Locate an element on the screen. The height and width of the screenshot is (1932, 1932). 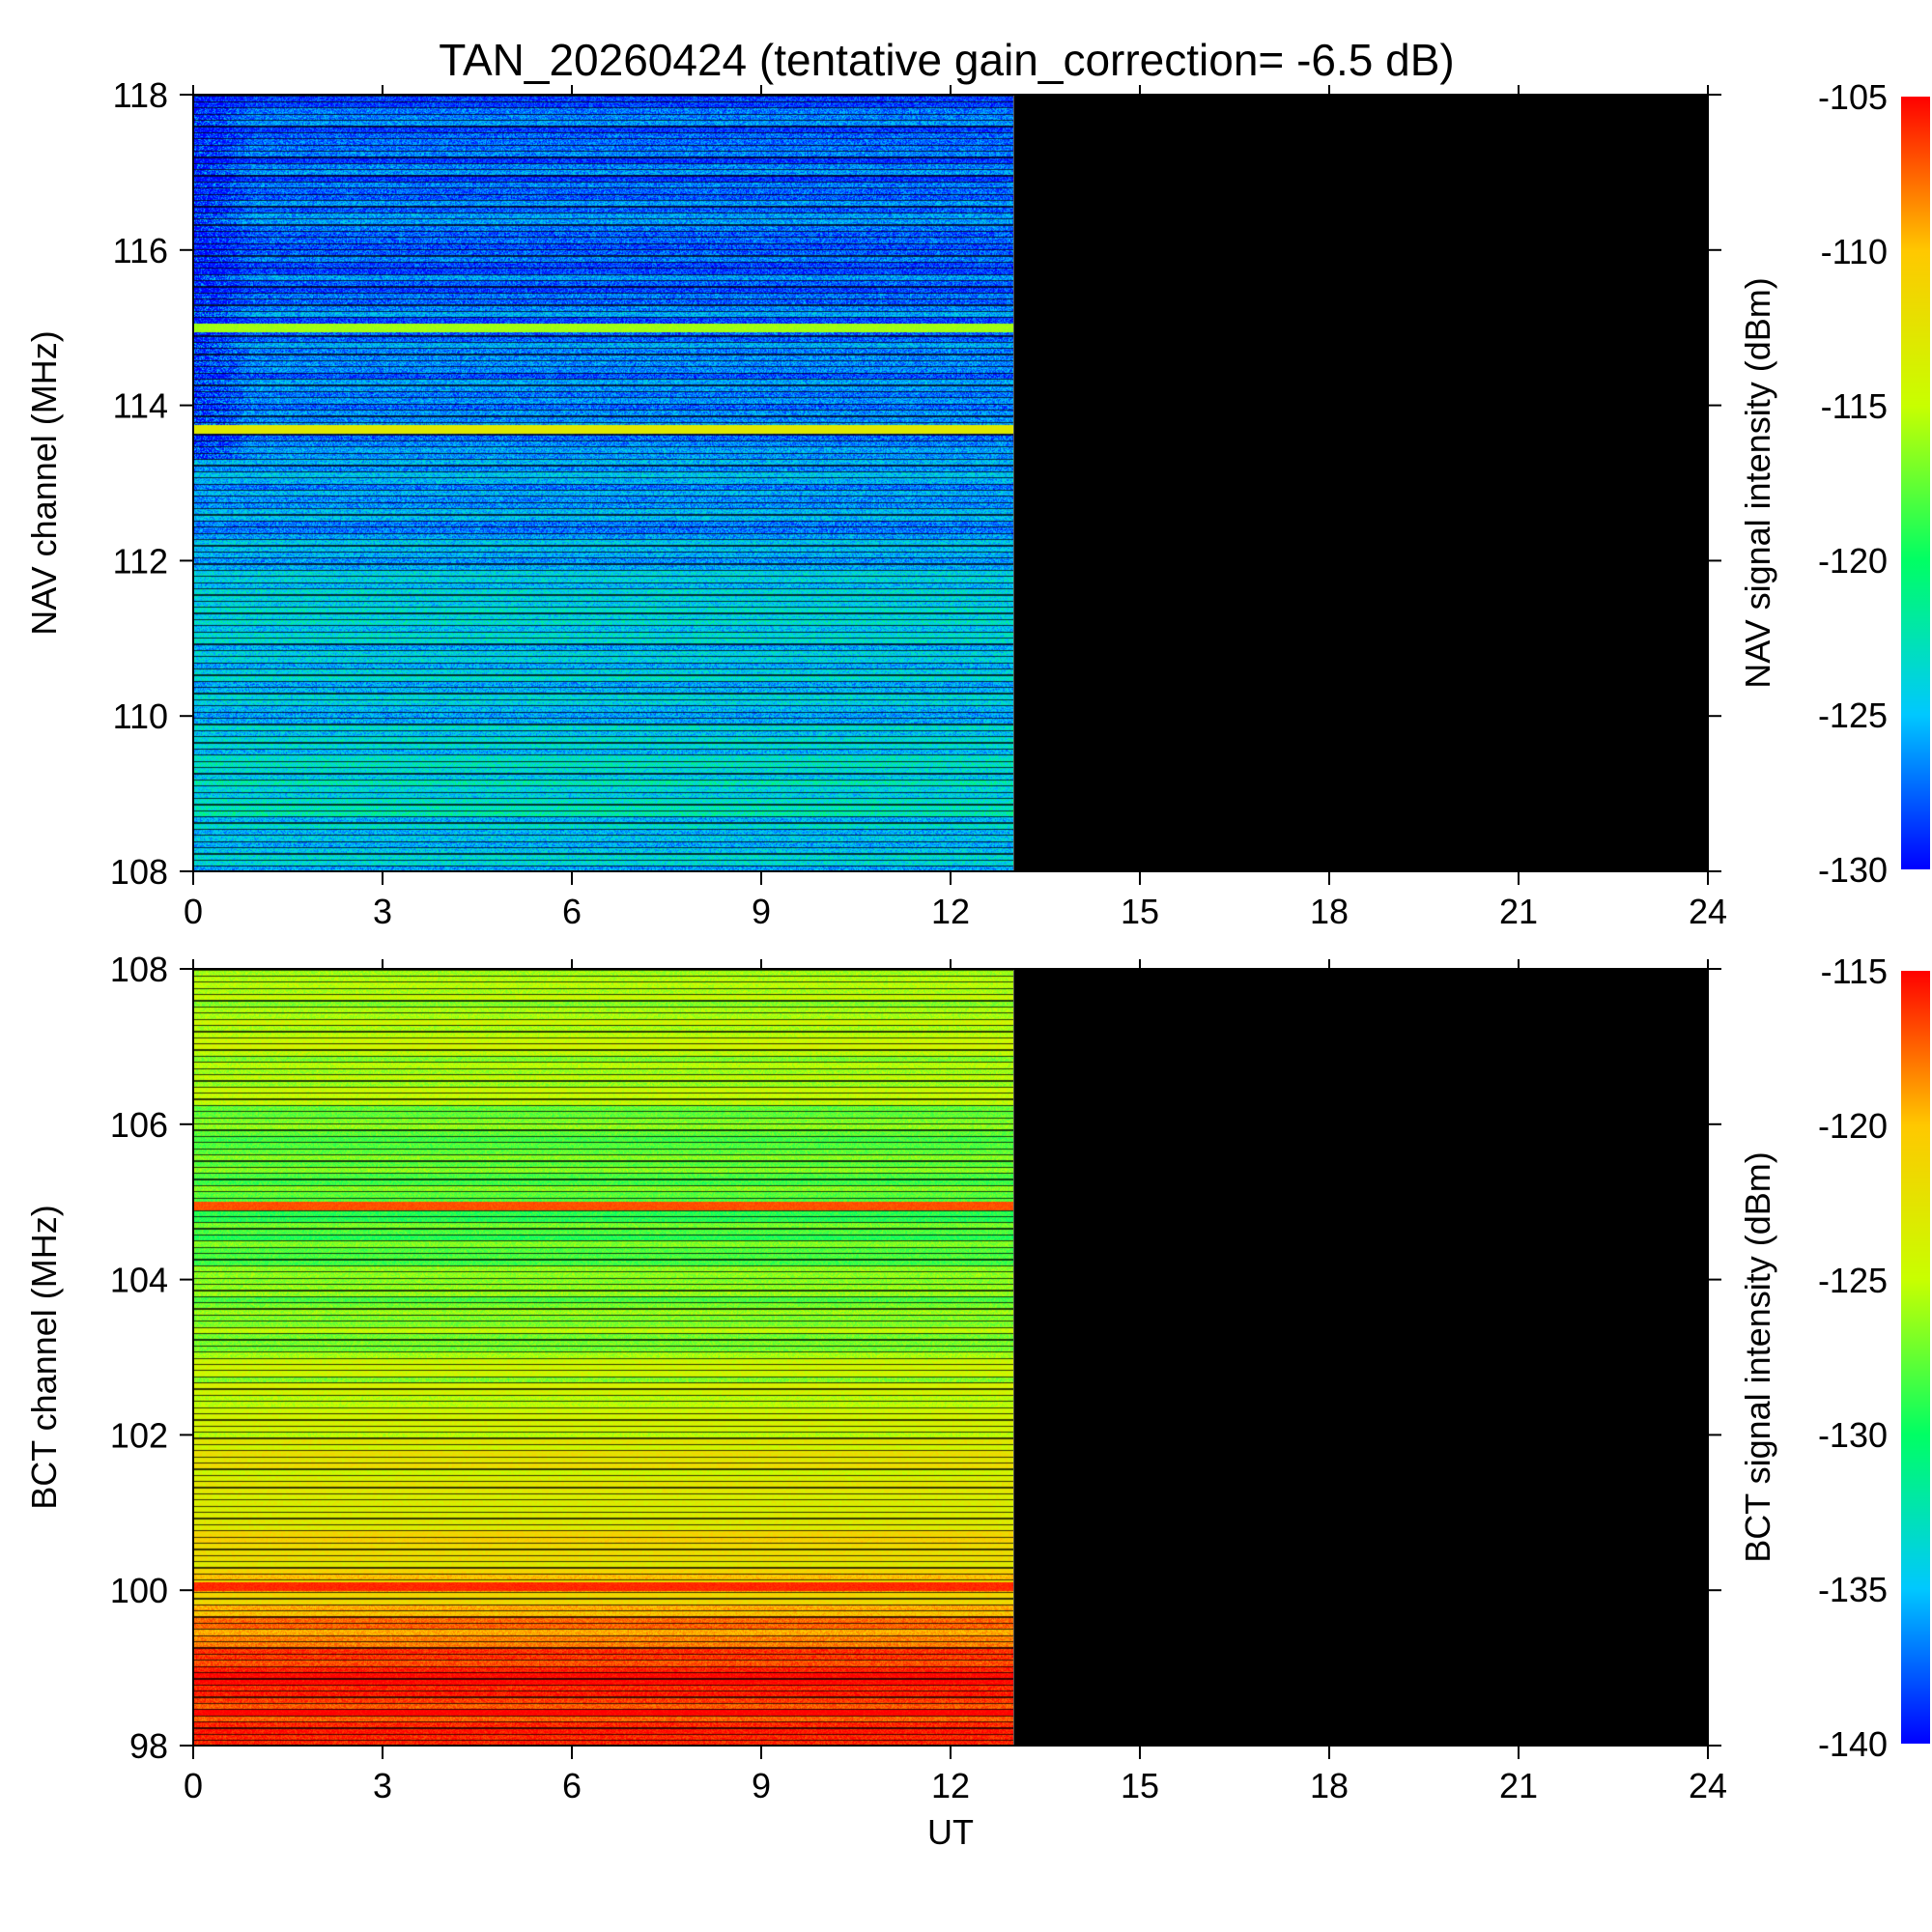
colorbar-tick-label: -135 is located at coordinates (1853, 1589).